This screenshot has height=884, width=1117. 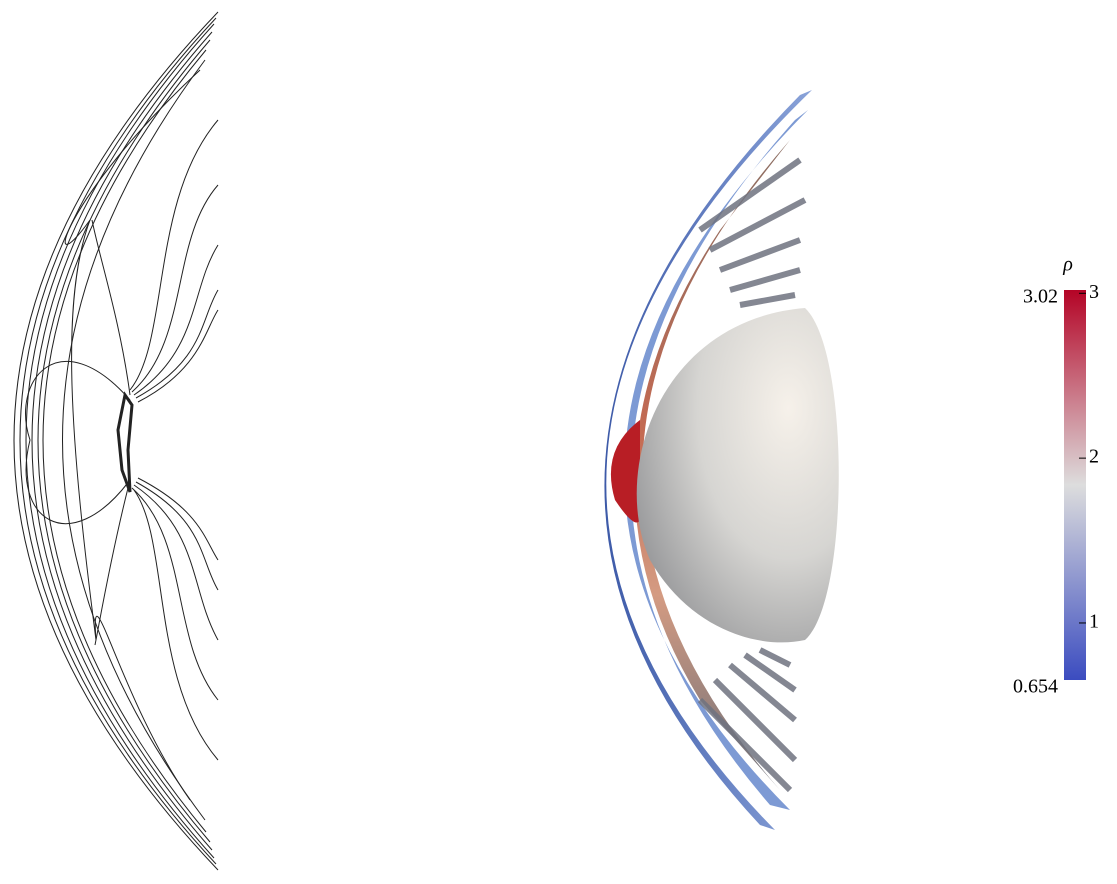 What do you see at coordinates (1094, 292) in the screenshot?
I see `colorbar-tick-label: 3` at bounding box center [1094, 292].